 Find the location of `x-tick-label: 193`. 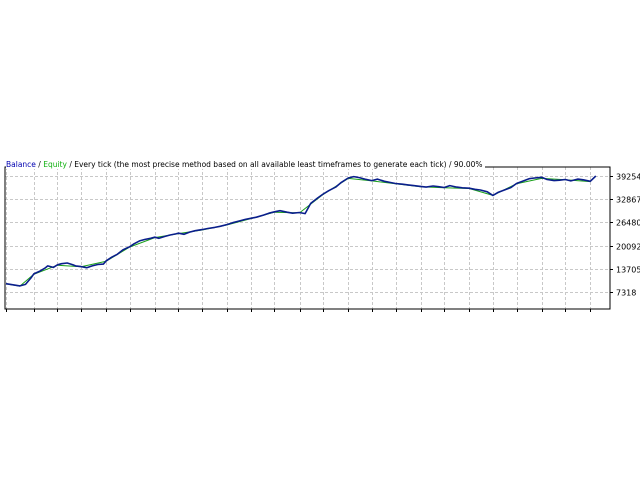

x-tick-label: 193 is located at coordinates (274, 314).